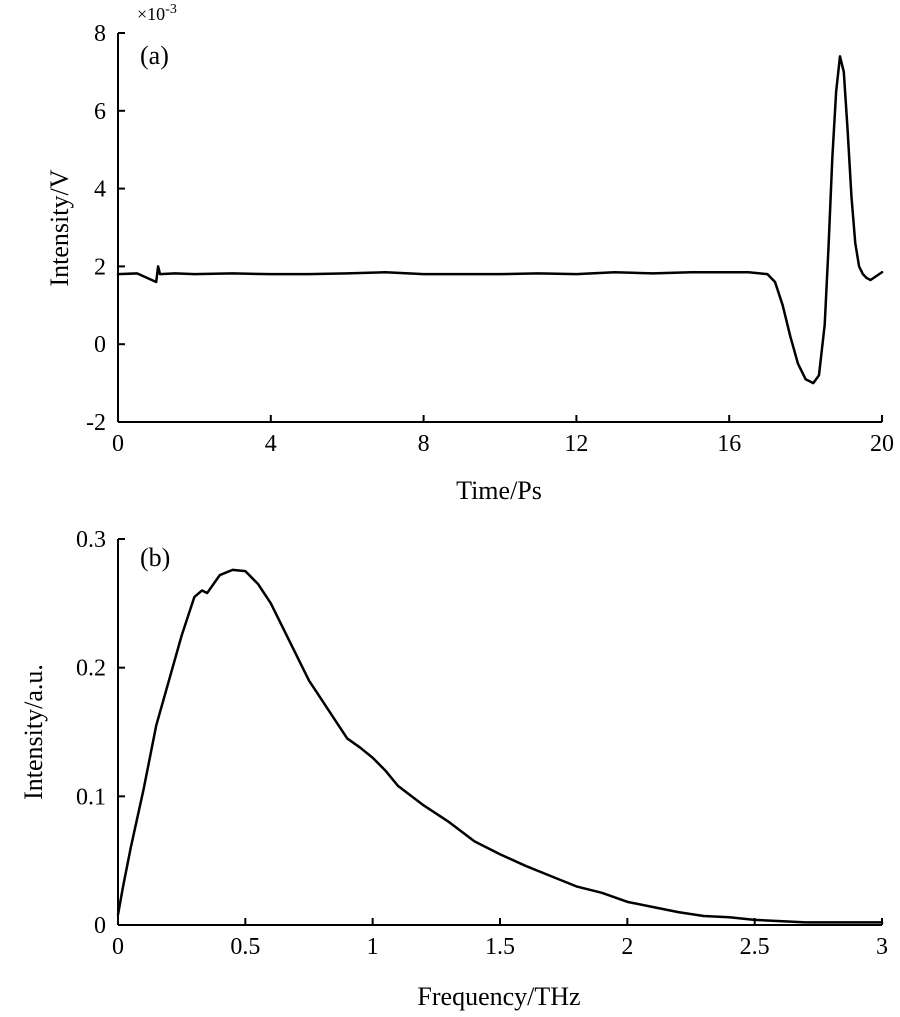  Describe the element at coordinates (154, 55) in the screenshot. I see `panel-a-label: (a)` at that location.